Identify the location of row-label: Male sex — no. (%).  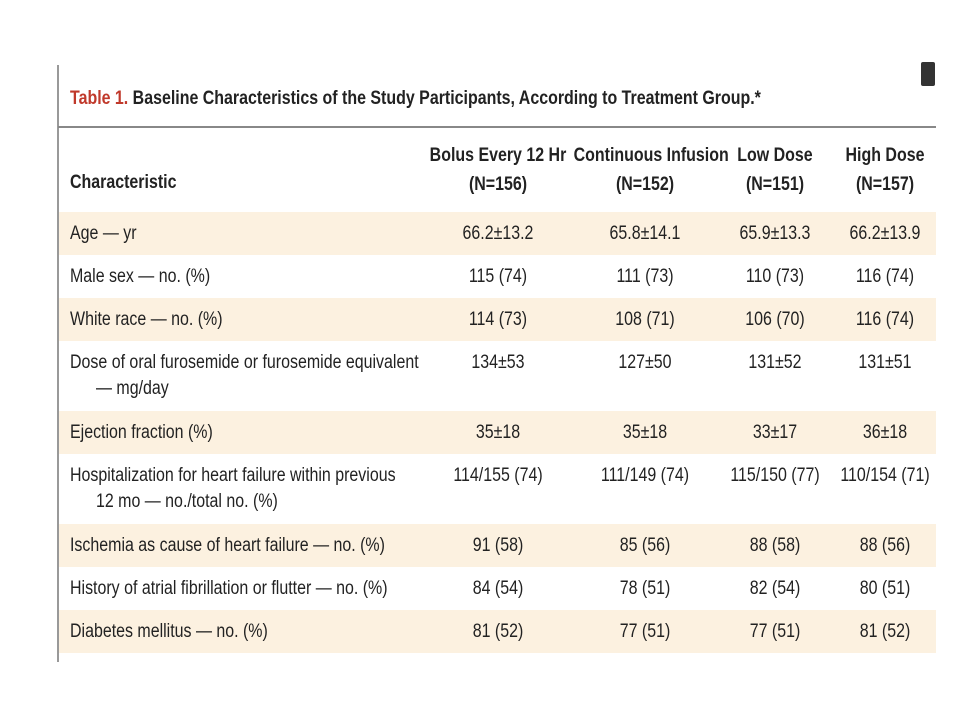
(140, 276).